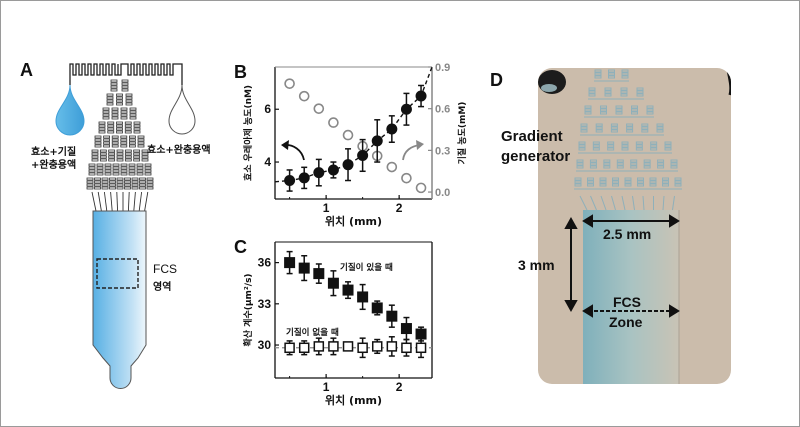  What do you see at coordinates (248, 309) in the screenshot?
I see `y-axis-label: 확산 계수(μm²/s)` at bounding box center [248, 309].